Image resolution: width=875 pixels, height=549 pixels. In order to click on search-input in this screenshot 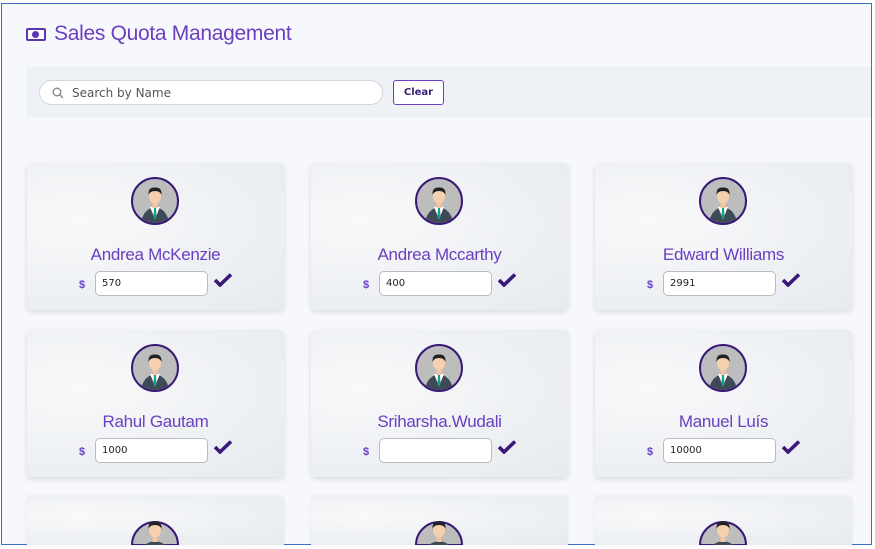, I will do `click(212, 92)`.